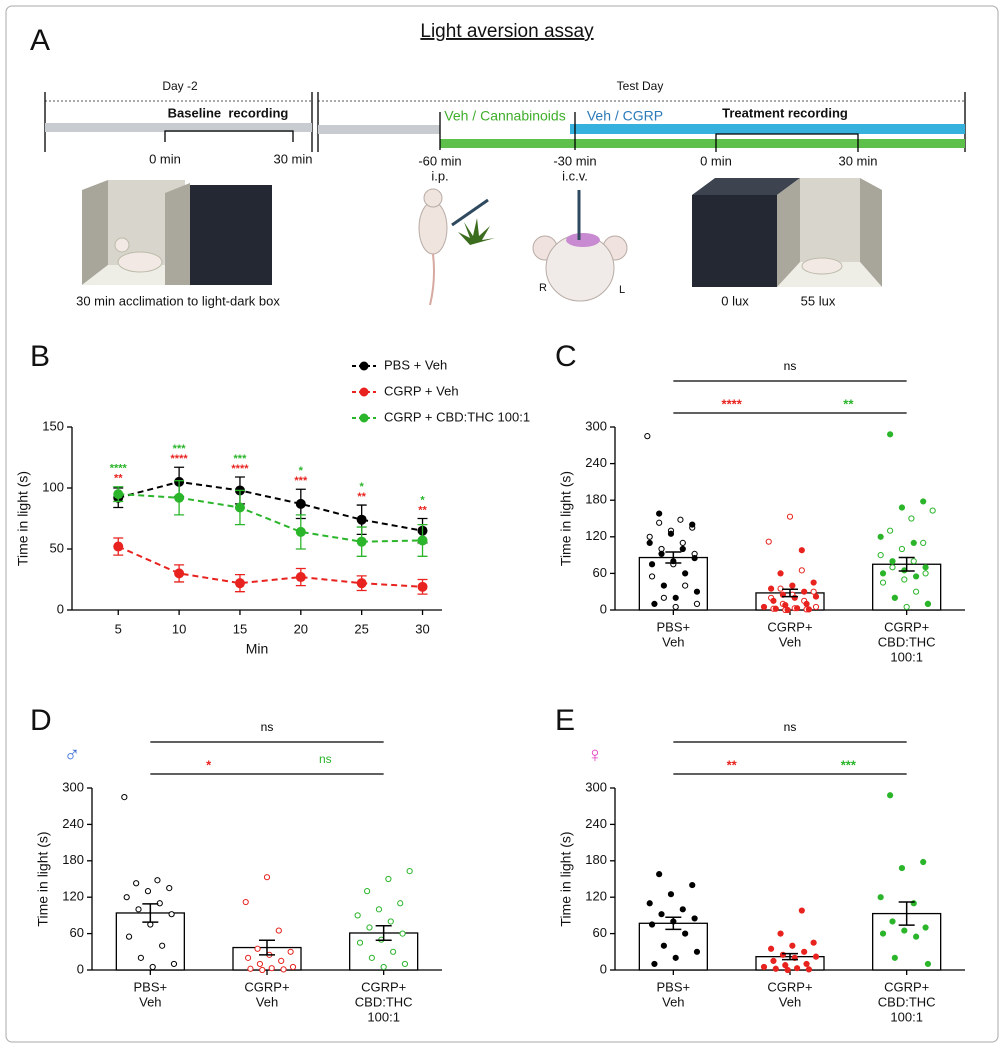 The image size is (1005, 1050). Describe the element at coordinates (600, 932) in the screenshot. I see `y-tick-label: 60` at that location.